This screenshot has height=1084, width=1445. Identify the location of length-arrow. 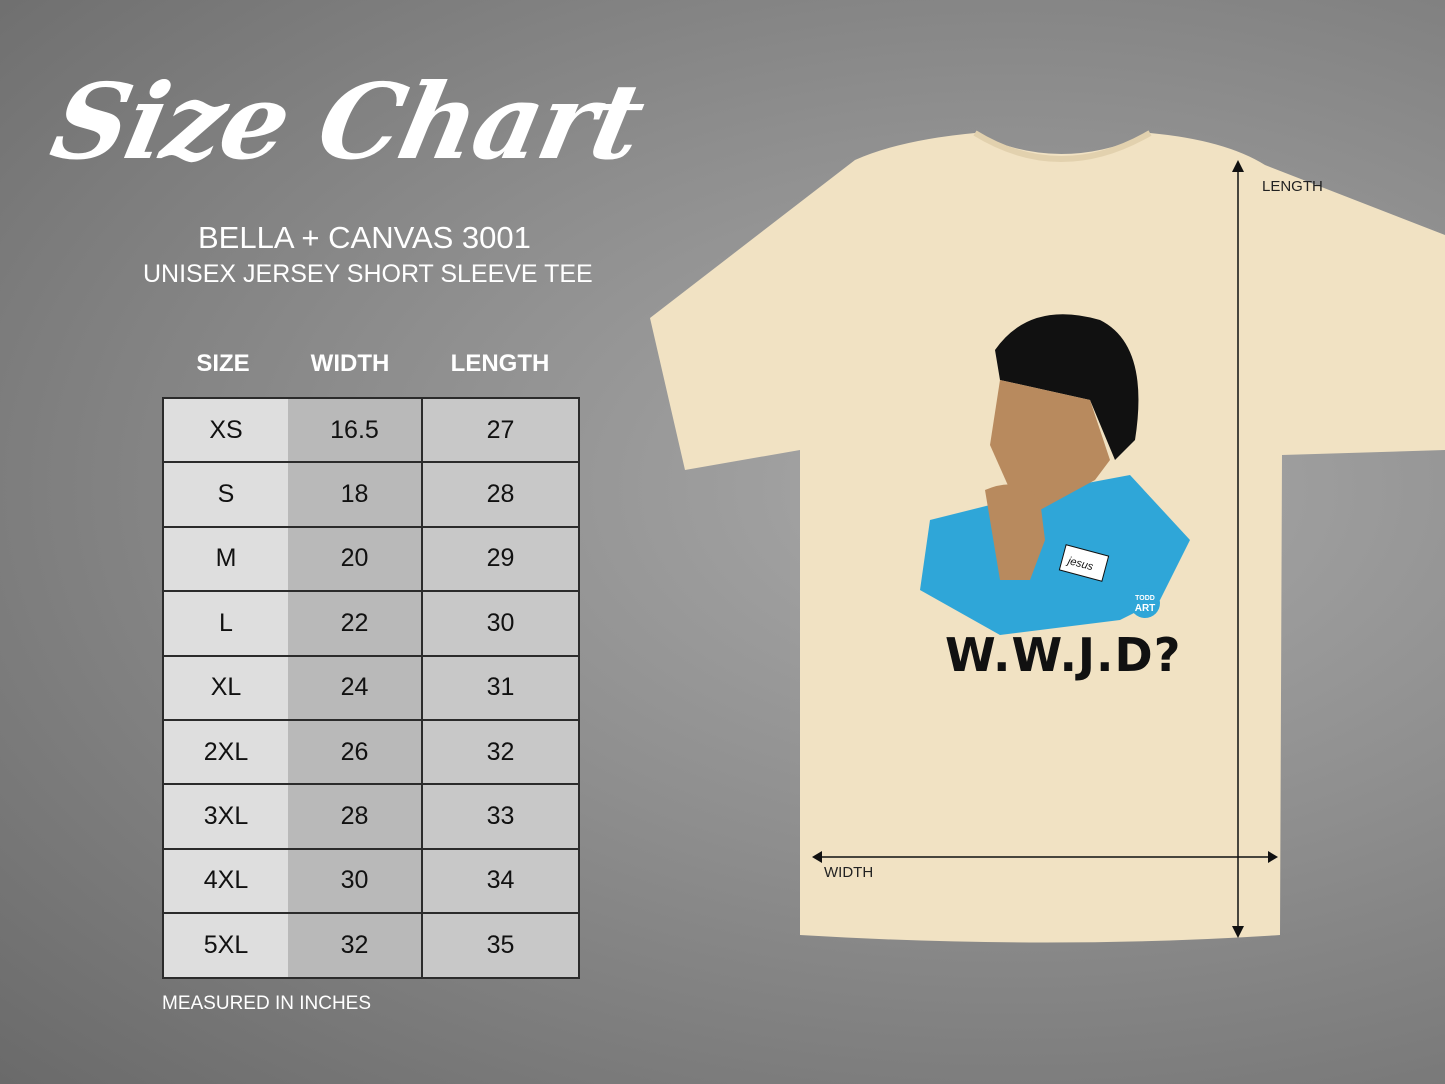
(1238, 549).